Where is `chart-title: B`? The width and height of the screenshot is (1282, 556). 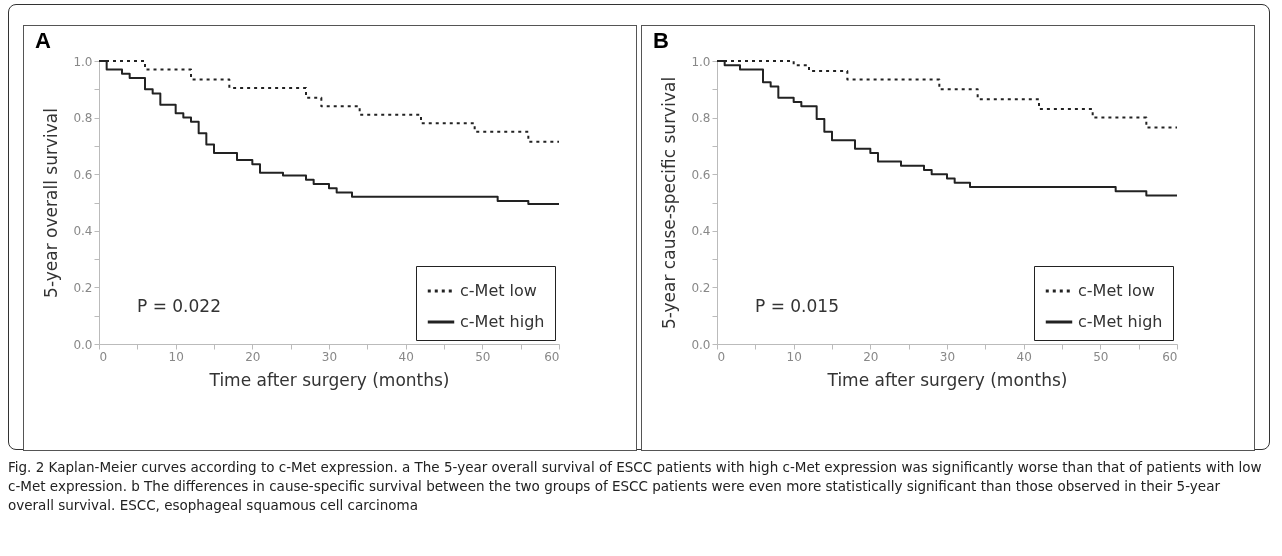
chart-title: B is located at coordinates (660, 40).